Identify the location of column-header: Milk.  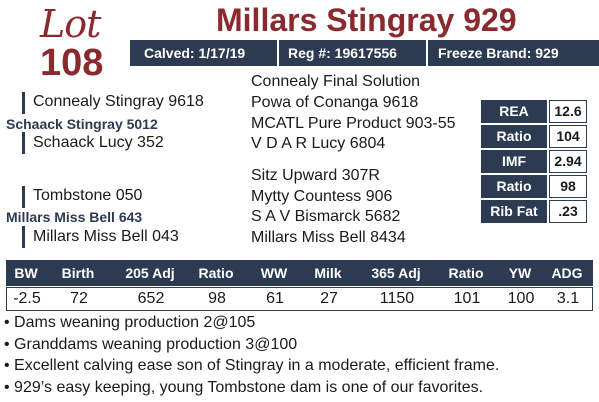
(328, 273).